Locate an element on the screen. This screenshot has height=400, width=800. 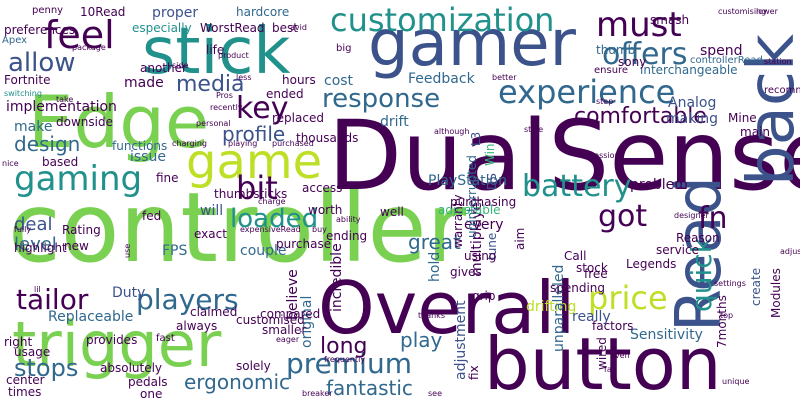
word: offers is located at coordinates (645, 54).